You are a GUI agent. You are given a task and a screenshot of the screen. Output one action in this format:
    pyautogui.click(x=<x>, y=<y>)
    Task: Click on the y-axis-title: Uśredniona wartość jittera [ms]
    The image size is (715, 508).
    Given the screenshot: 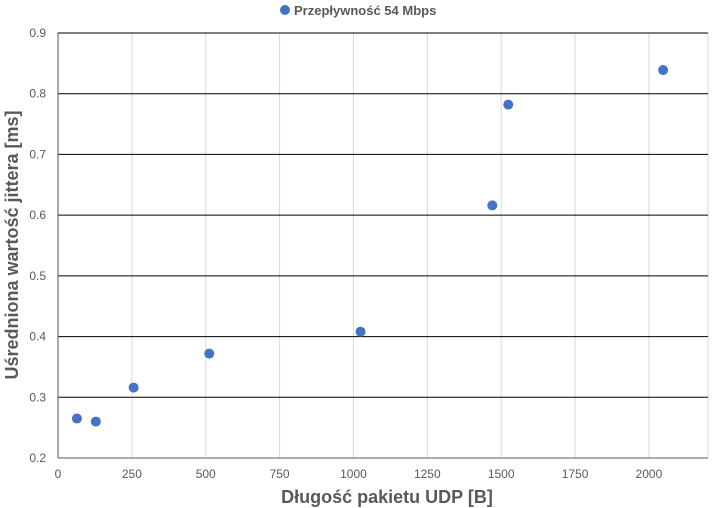 What is the action you would take?
    pyautogui.click(x=12, y=244)
    